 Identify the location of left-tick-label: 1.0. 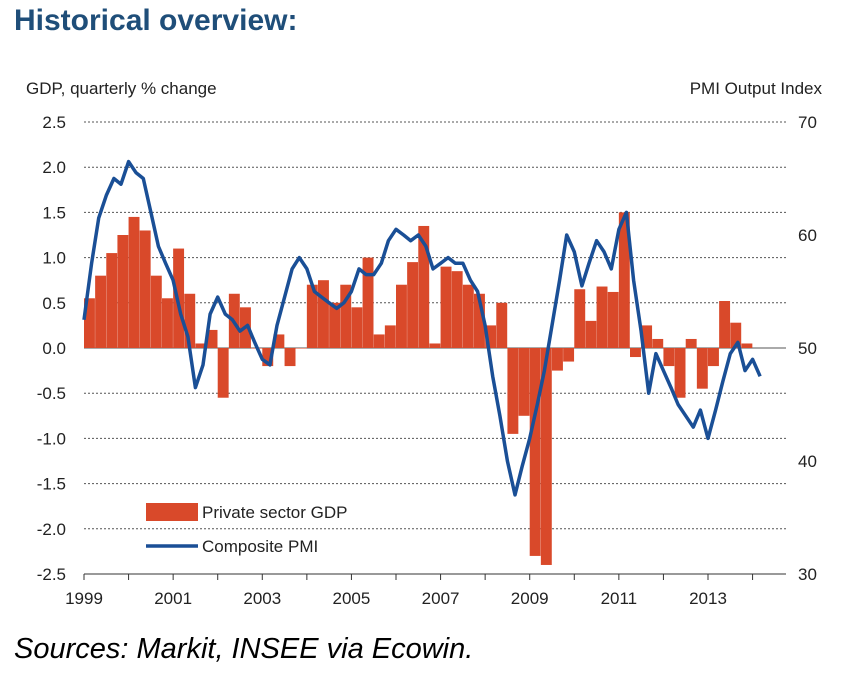
(54, 258).